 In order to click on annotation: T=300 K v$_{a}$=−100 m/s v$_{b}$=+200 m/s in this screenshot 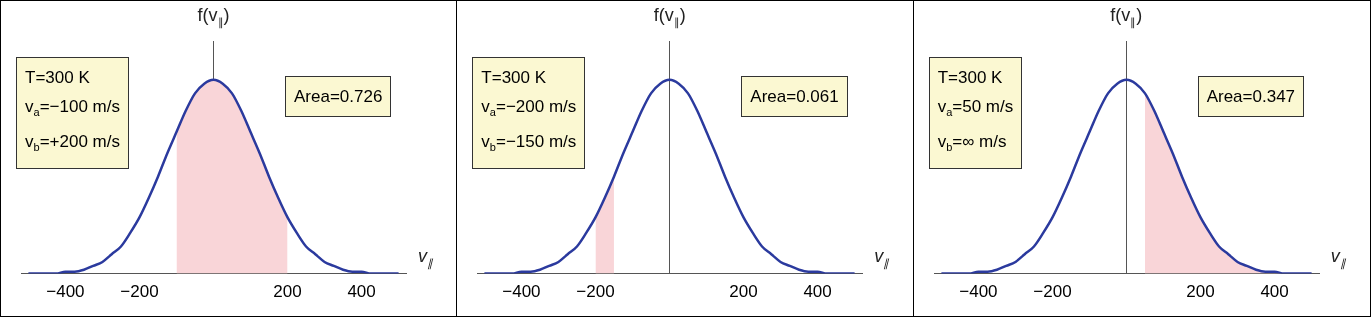, I will do `click(72, 113)`.